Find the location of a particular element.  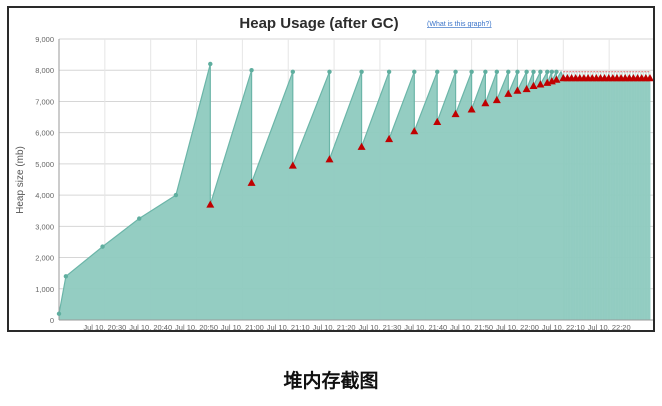

y-tick-label: 0 is located at coordinates (52, 320).